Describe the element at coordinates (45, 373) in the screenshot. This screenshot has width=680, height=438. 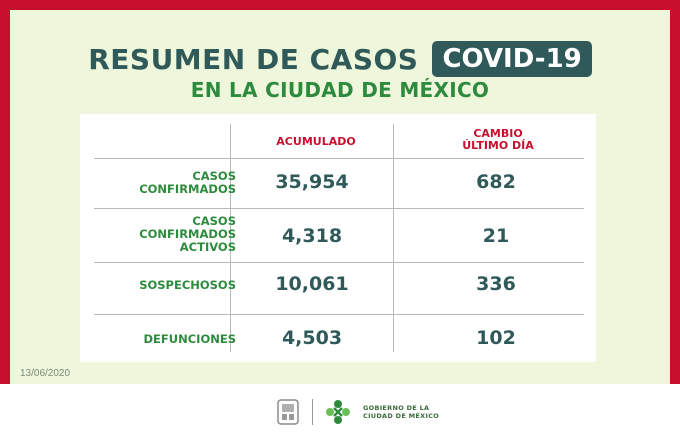
I see `report-date: 13/06/2020` at that location.